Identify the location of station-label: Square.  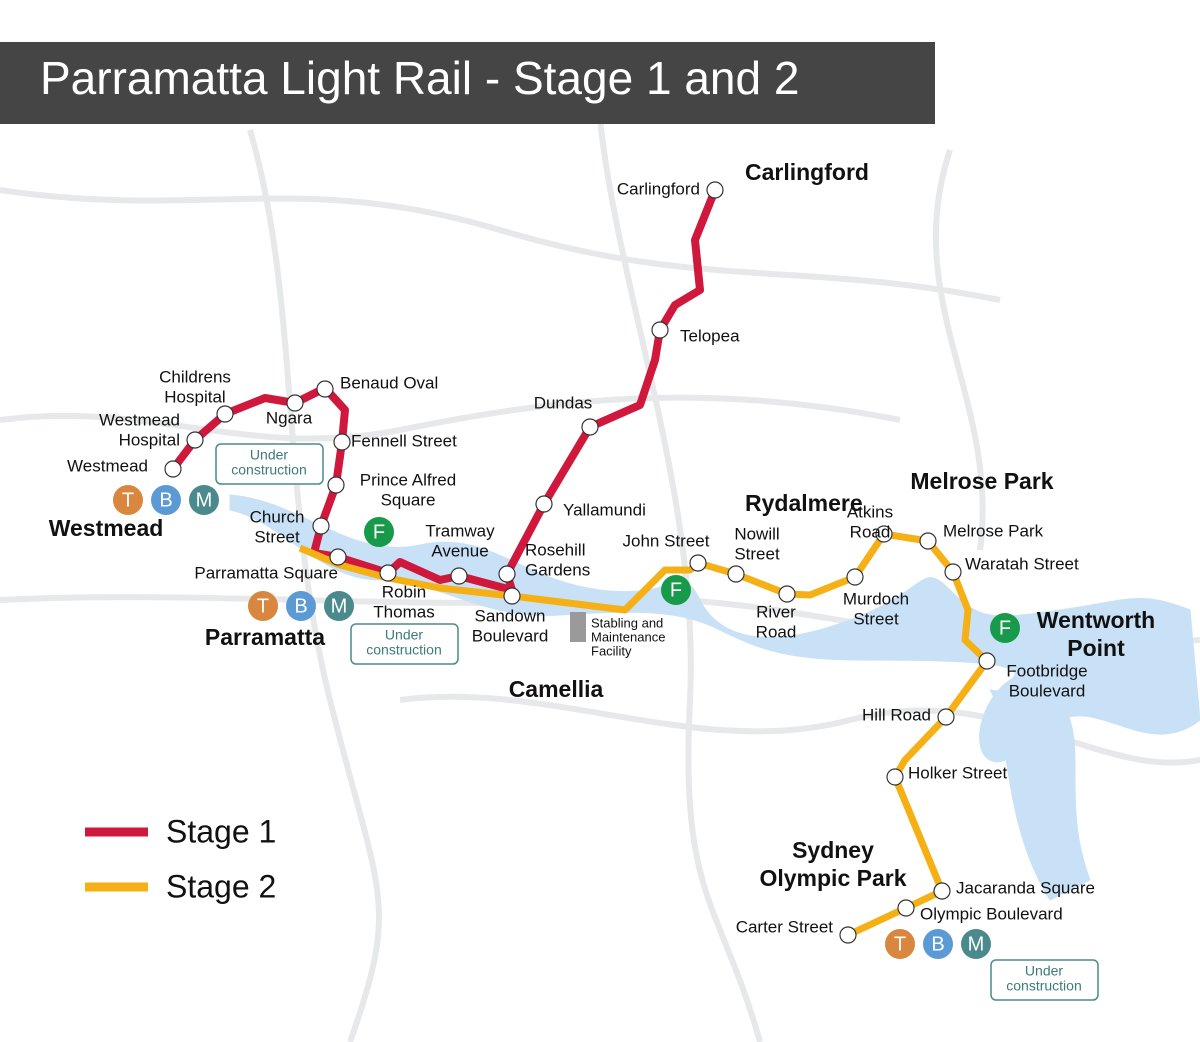
(408, 499).